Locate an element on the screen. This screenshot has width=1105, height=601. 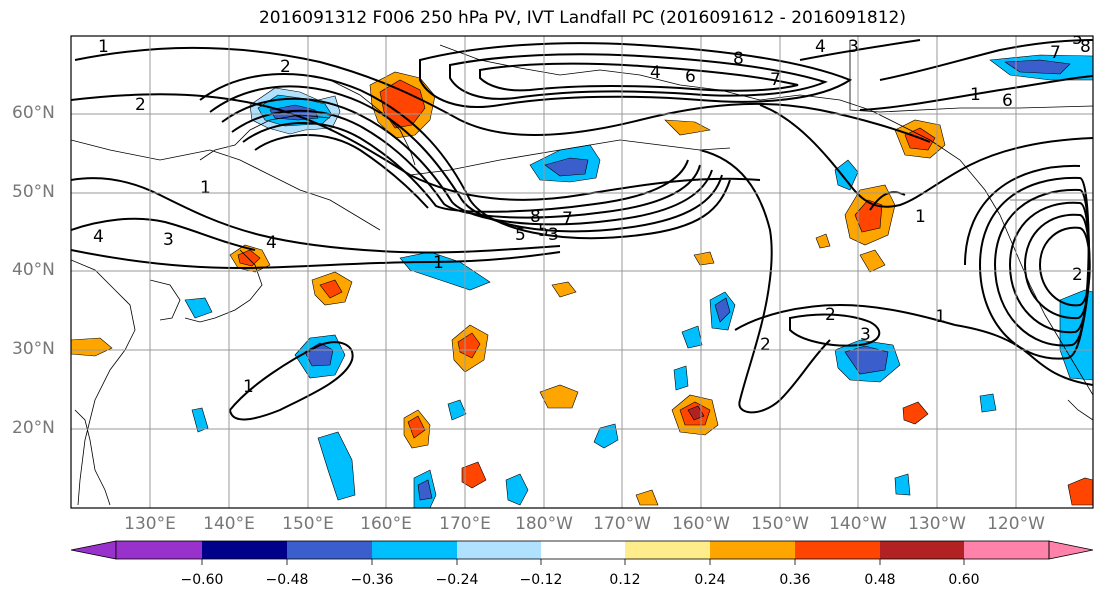
colorbar-extend-low is located at coordinates (93, 550).